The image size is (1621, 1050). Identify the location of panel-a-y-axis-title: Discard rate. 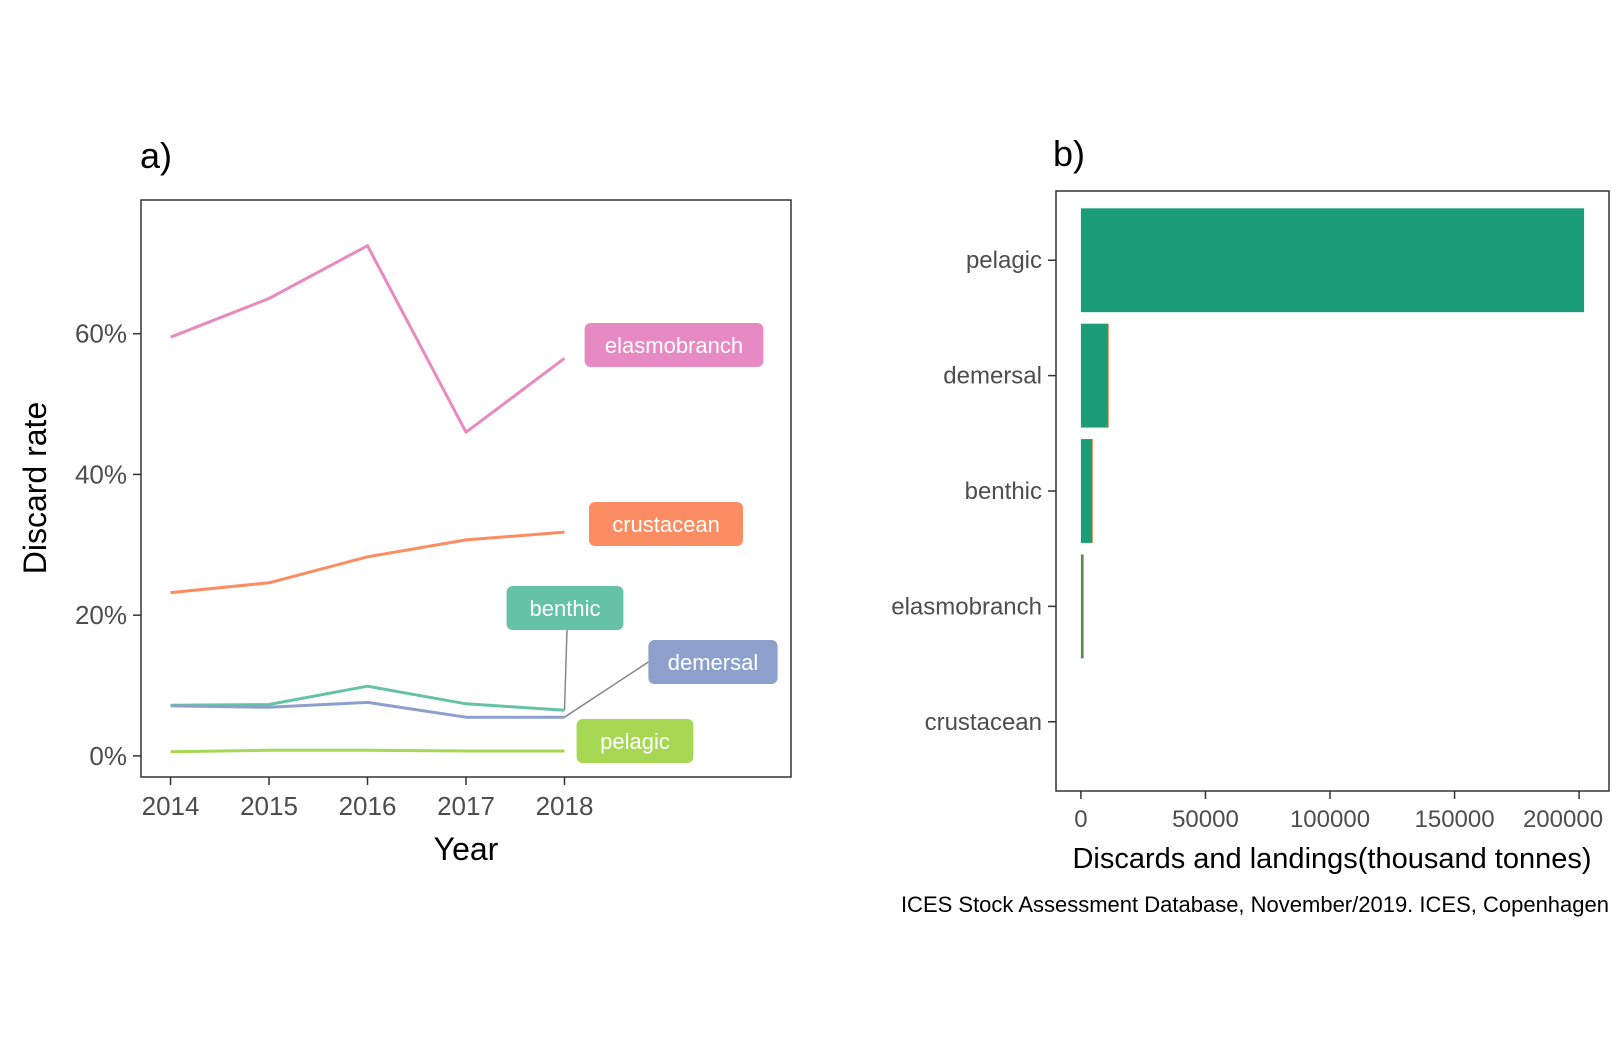
(35, 488).